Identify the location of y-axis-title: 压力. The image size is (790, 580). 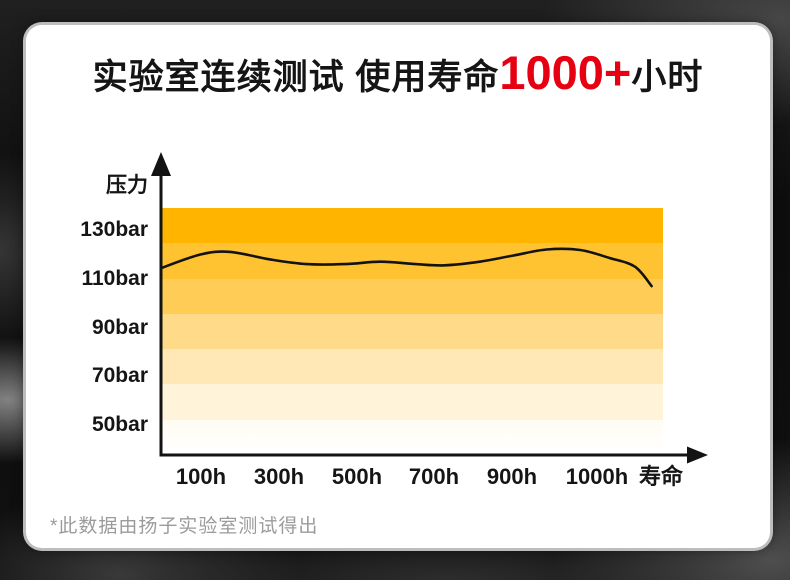
(127, 185).